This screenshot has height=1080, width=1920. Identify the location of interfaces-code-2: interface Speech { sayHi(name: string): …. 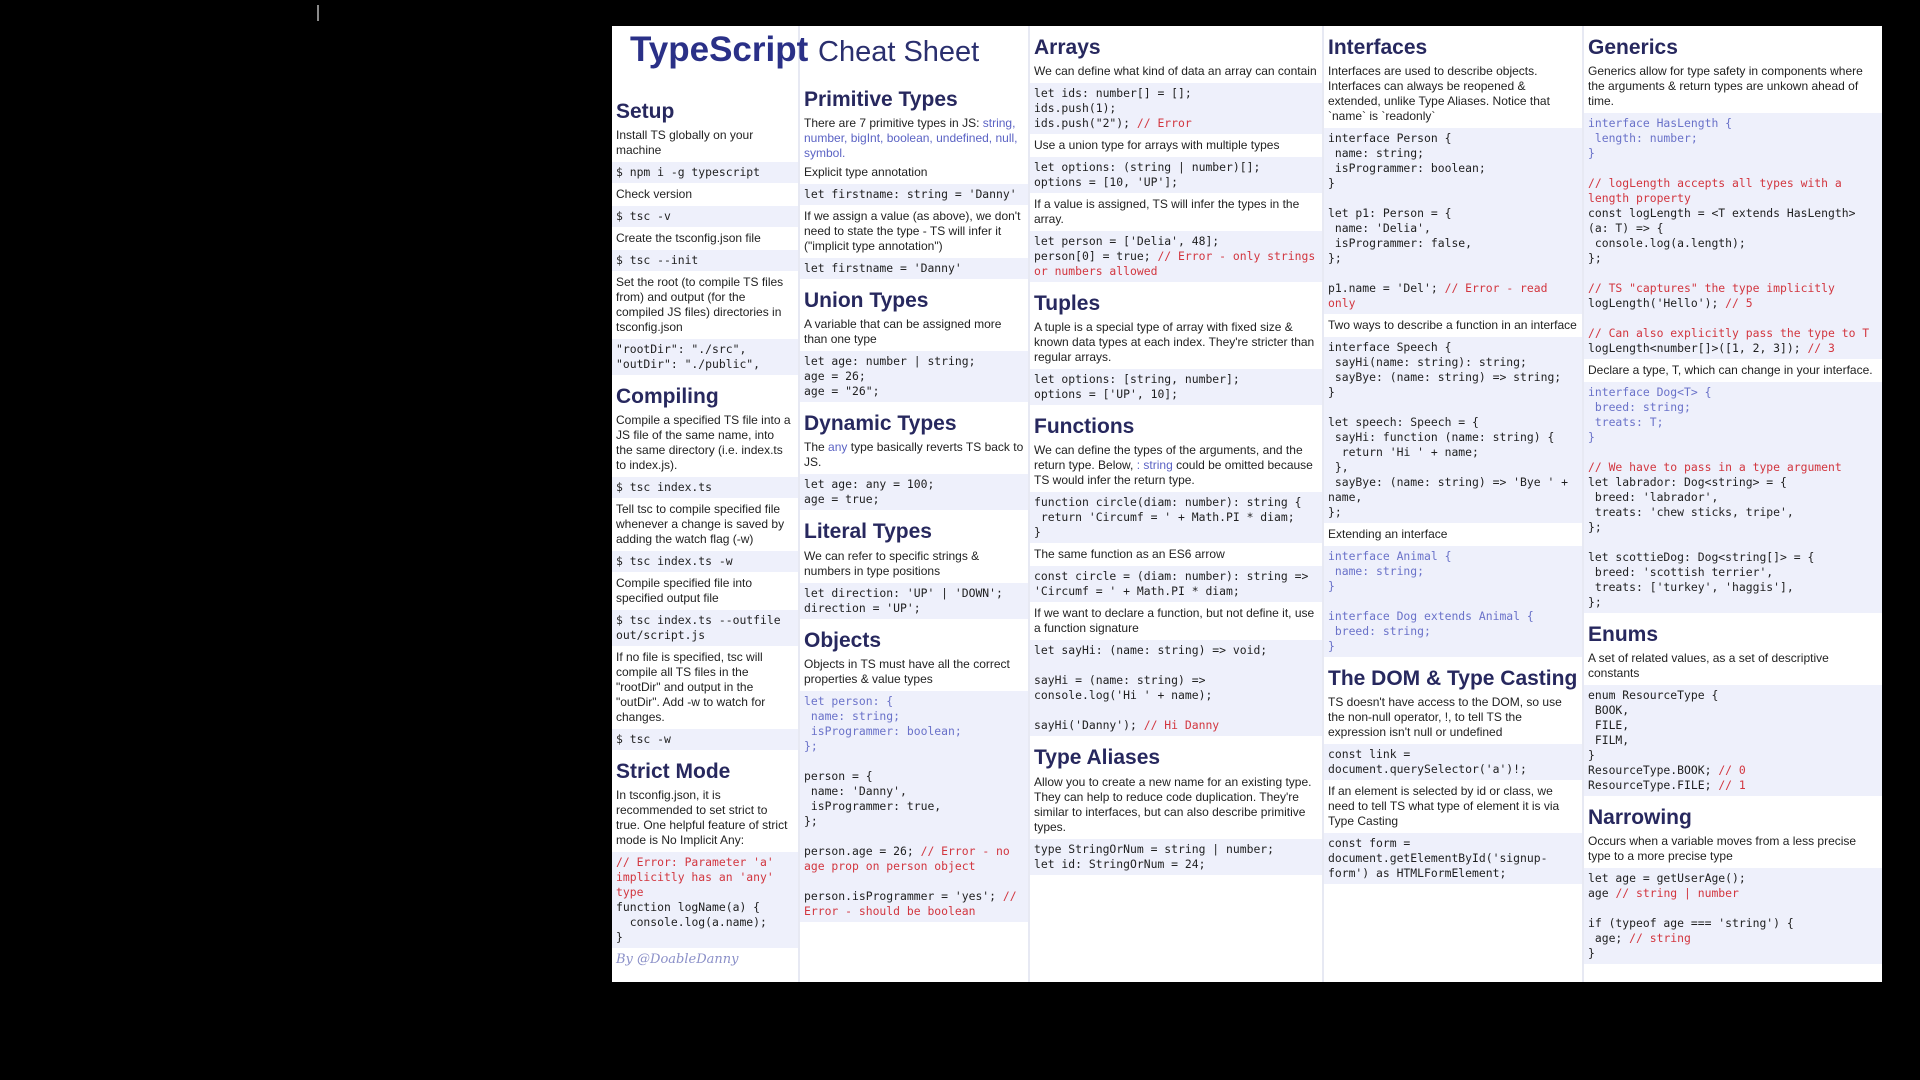
(1454, 430).